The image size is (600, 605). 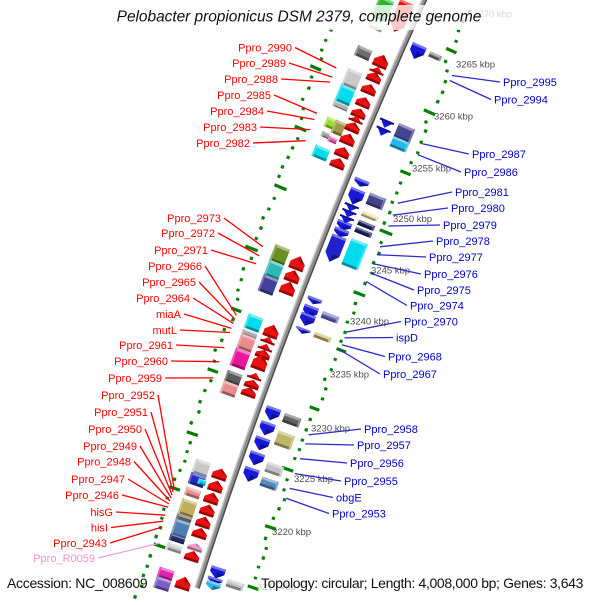 What do you see at coordinates (230, 128) in the screenshot?
I see `svg-text: Ppro_2983` at bounding box center [230, 128].